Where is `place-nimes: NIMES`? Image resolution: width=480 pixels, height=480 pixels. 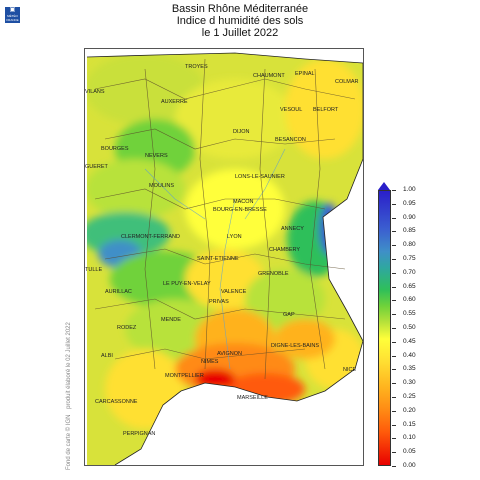
place-nimes: NIMES is located at coordinates (210, 362).